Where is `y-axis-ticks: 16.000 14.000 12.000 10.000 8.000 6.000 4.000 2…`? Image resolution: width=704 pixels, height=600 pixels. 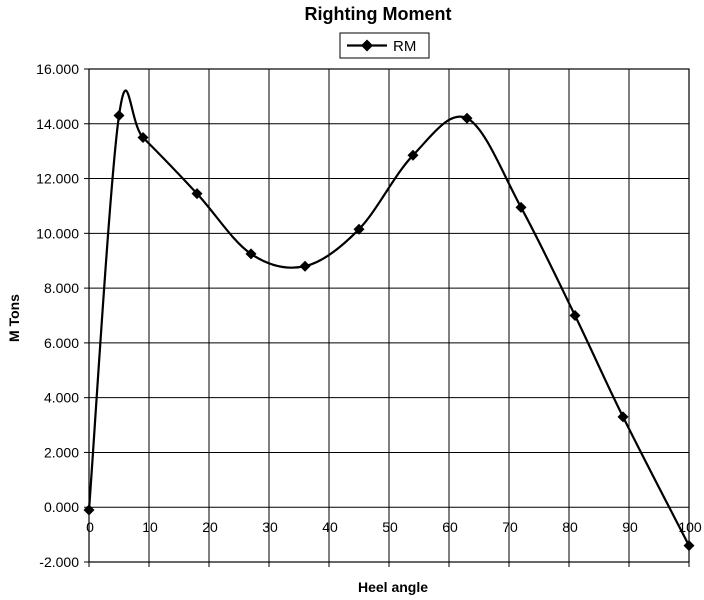 y-axis-ticks: 16.000 14.000 12.000 10.000 8.000 6.000 4.000 2… is located at coordinates (62, 315).